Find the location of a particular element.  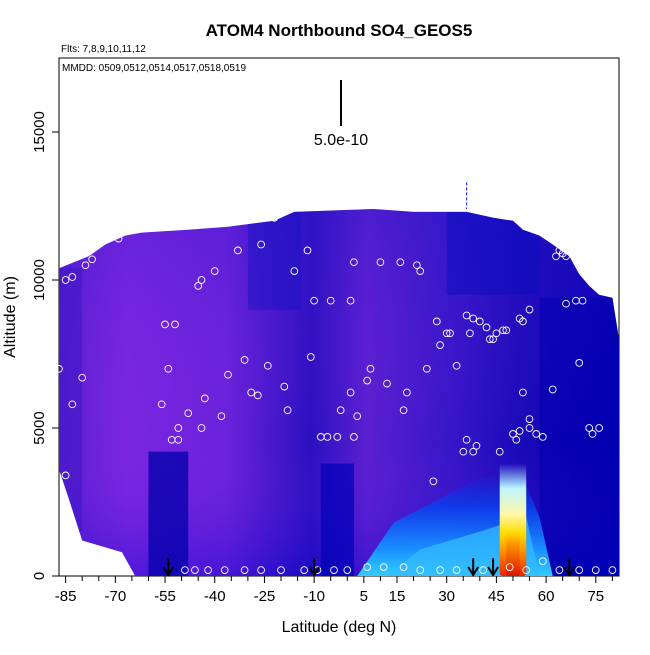

y-tick-label: 5000 is located at coordinates (39, 427).